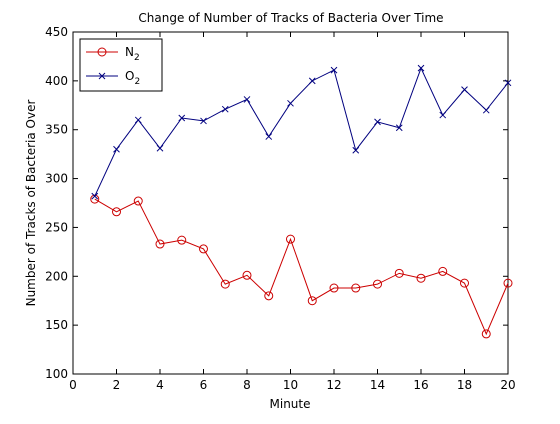 Image resolution: width=560 pixels, height=424 pixels. I want to click on y-tick-label: 300, so click(56, 179).